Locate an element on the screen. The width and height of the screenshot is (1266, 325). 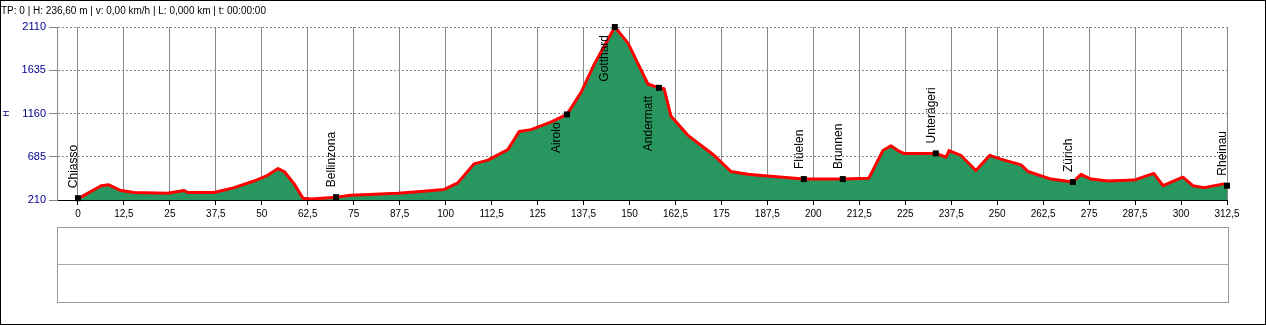
x-tick-label: 37,5 is located at coordinates (216, 213).